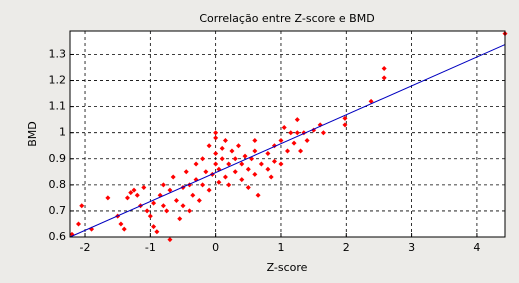 This screenshot has width=519, height=283. Describe the element at coordinates (280, 247) in the screenshot. I see `x-tick-label: 1` at that location.